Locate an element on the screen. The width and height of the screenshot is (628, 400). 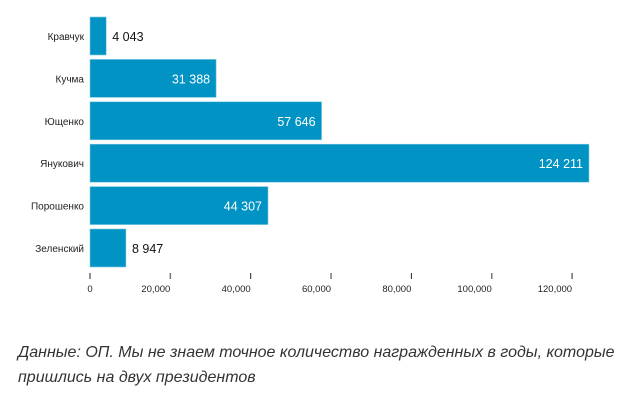
value-label: 124 211 is located at coordinates (561, 164).